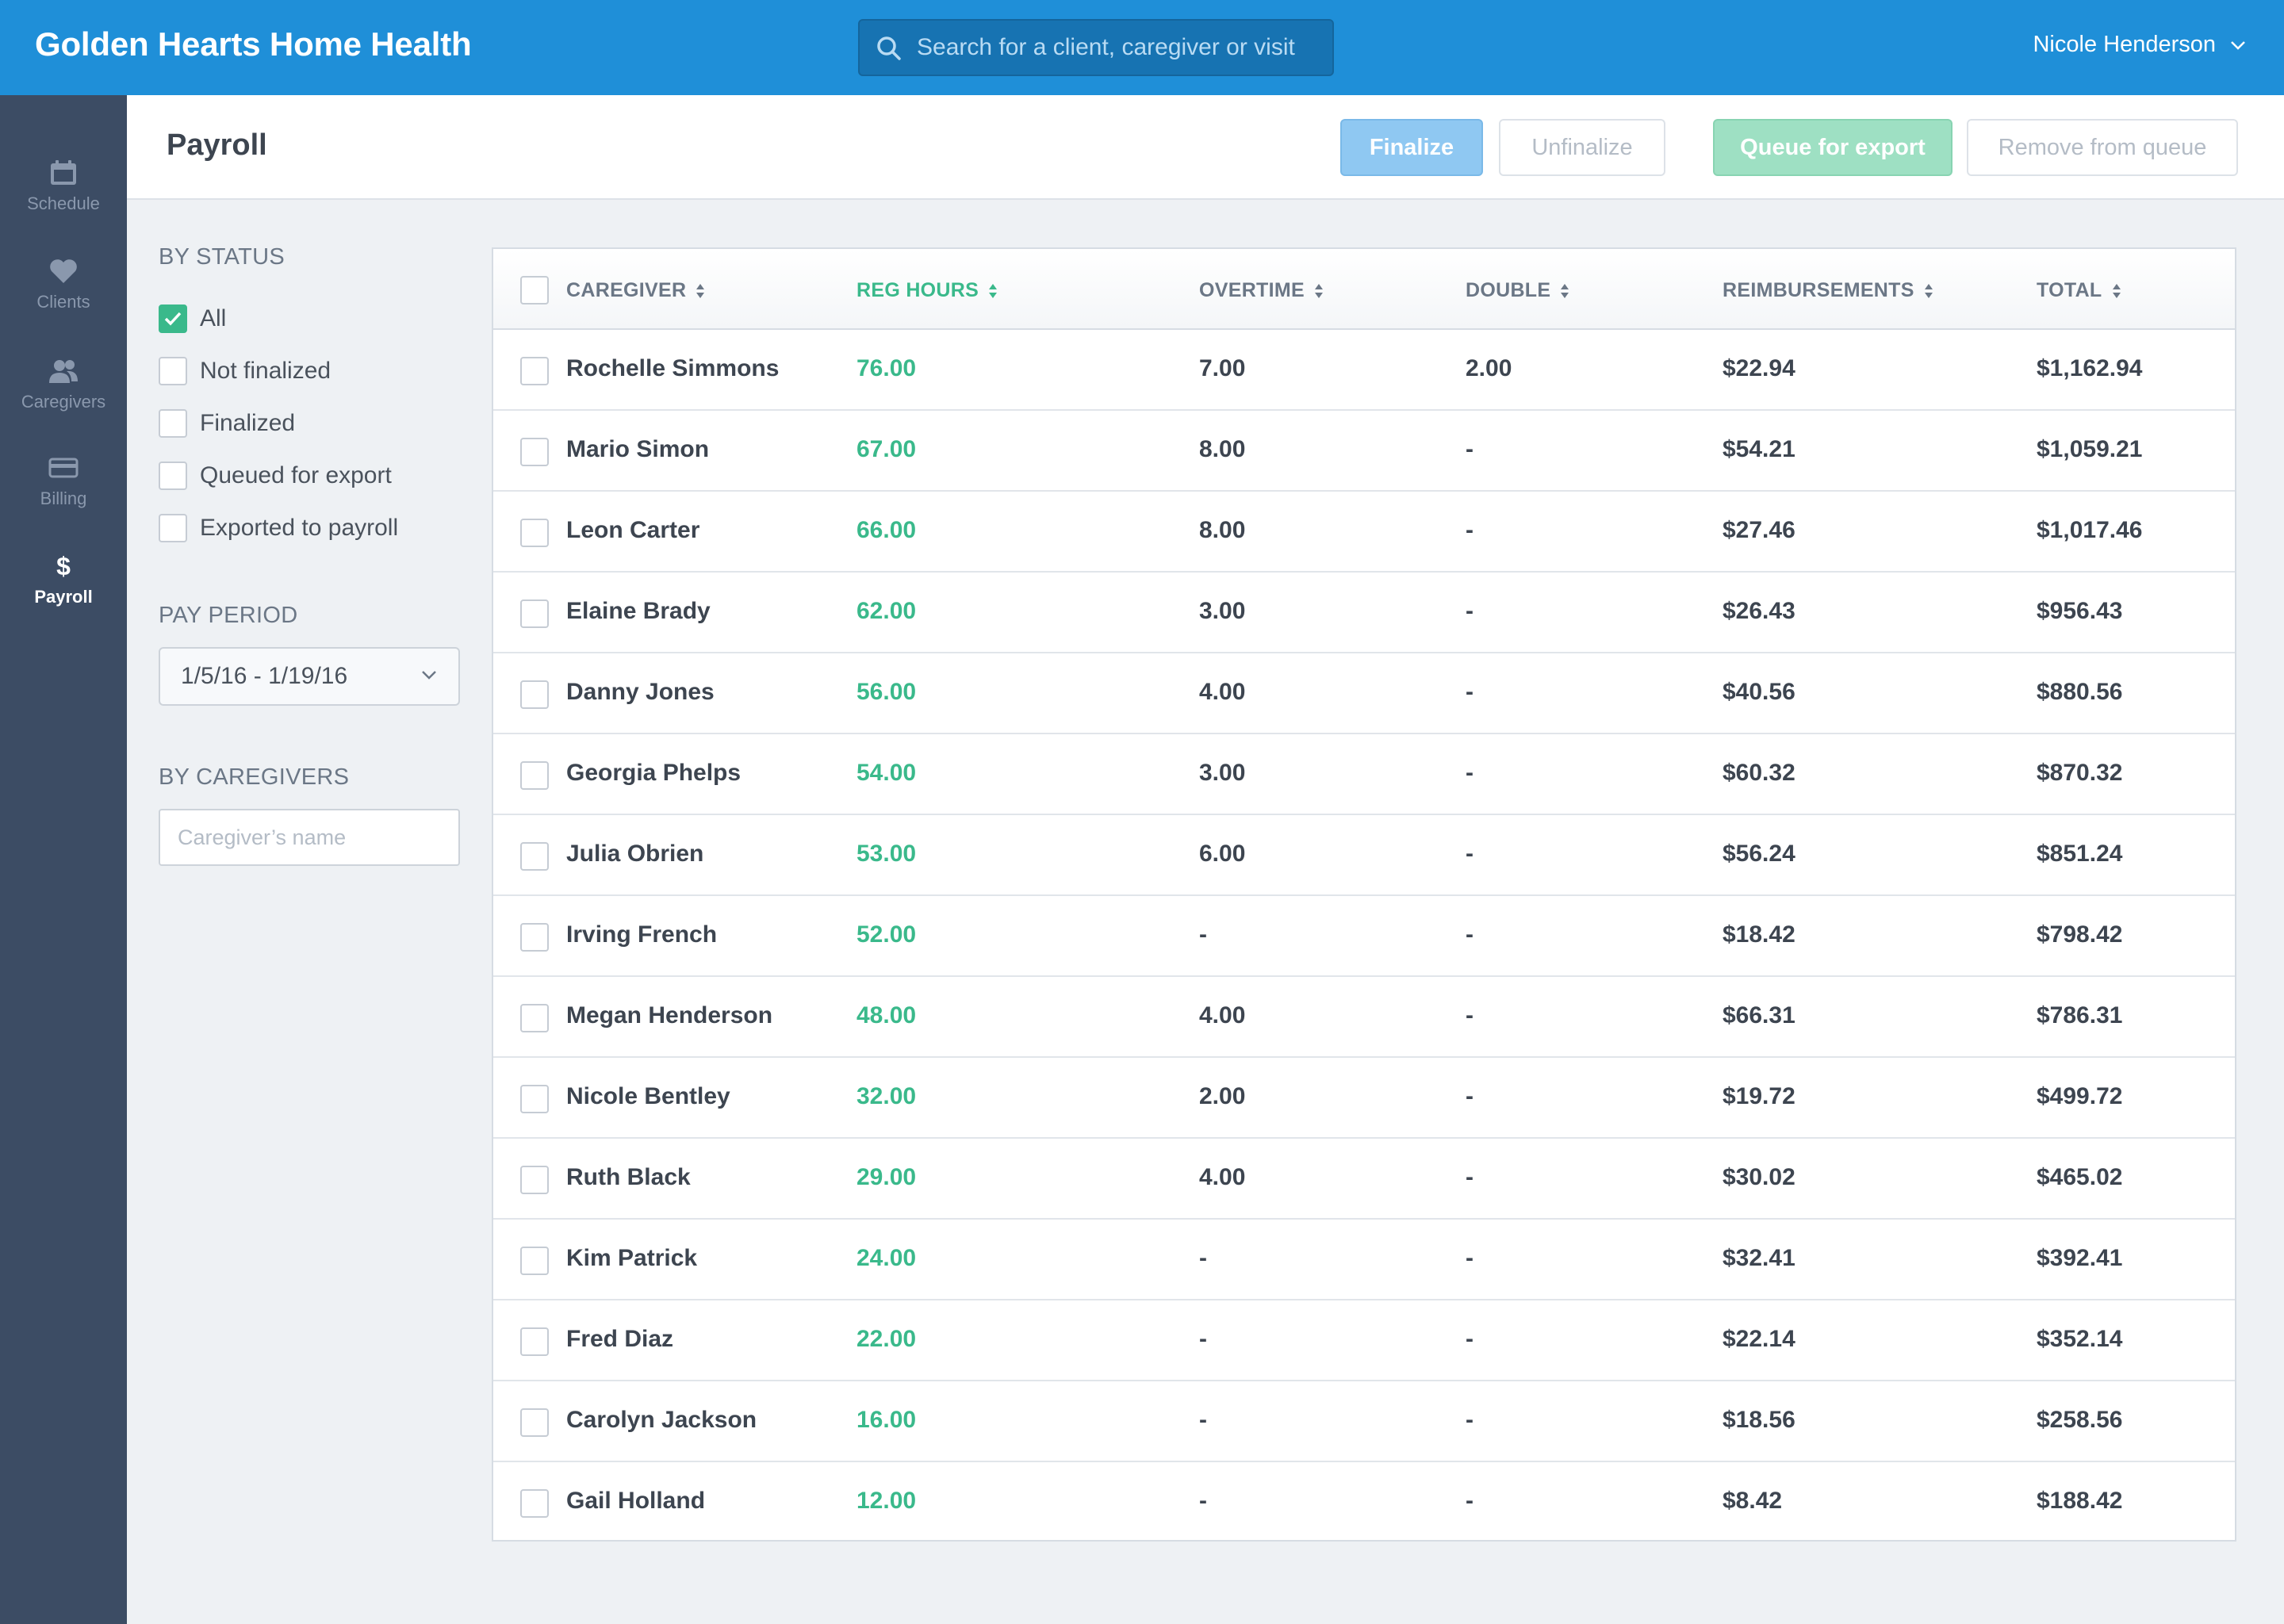  Describe the element at coordinates (661, 1420) in the screenshot. I see `cell-caregiver: Carolyn Jackson` at that location.